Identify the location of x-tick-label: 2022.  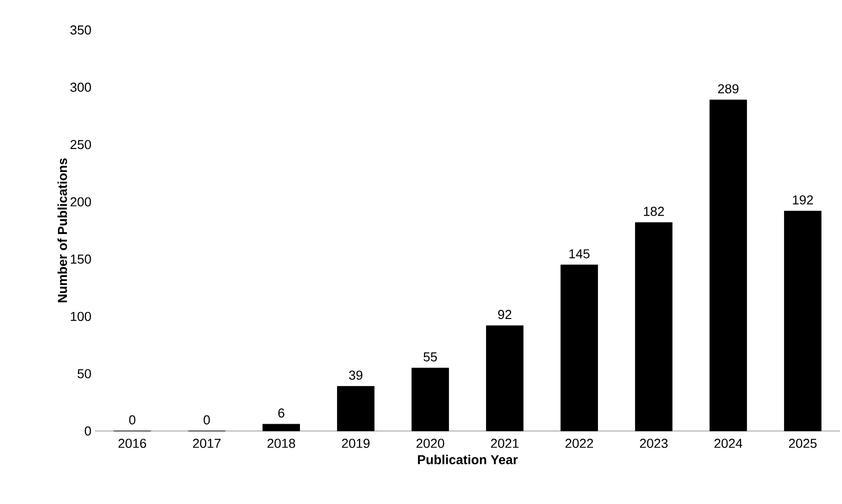
(579, 443).